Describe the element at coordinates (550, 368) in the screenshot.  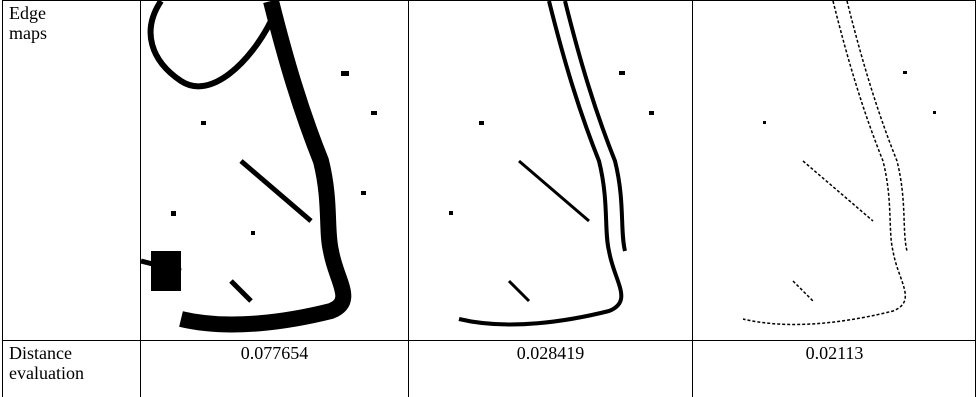
I see `distance-value: 0.028419` at that location.